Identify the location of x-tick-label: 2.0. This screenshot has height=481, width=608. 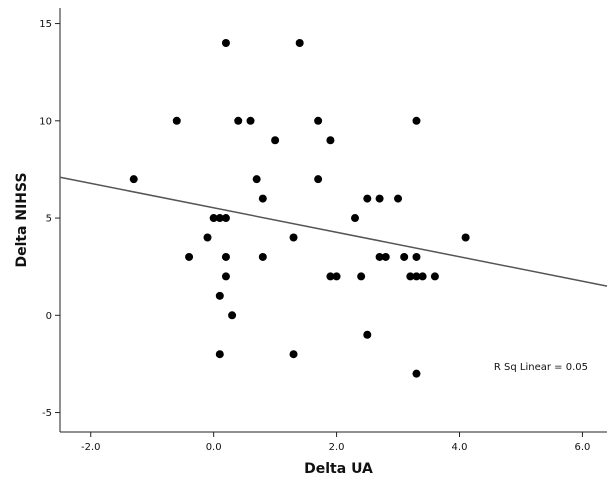
(337, 447).